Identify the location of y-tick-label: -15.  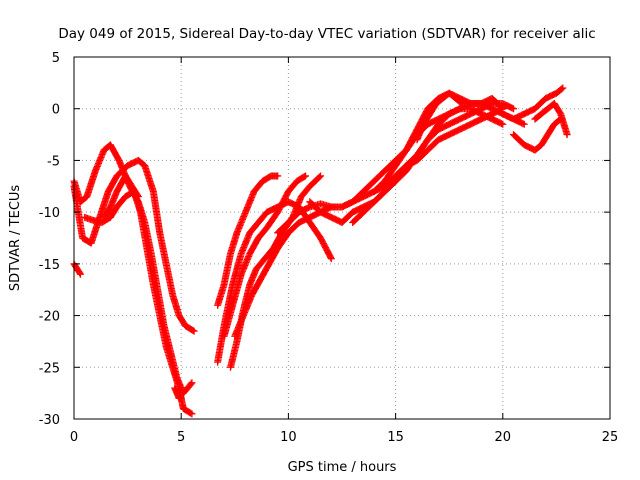
(49, 265).